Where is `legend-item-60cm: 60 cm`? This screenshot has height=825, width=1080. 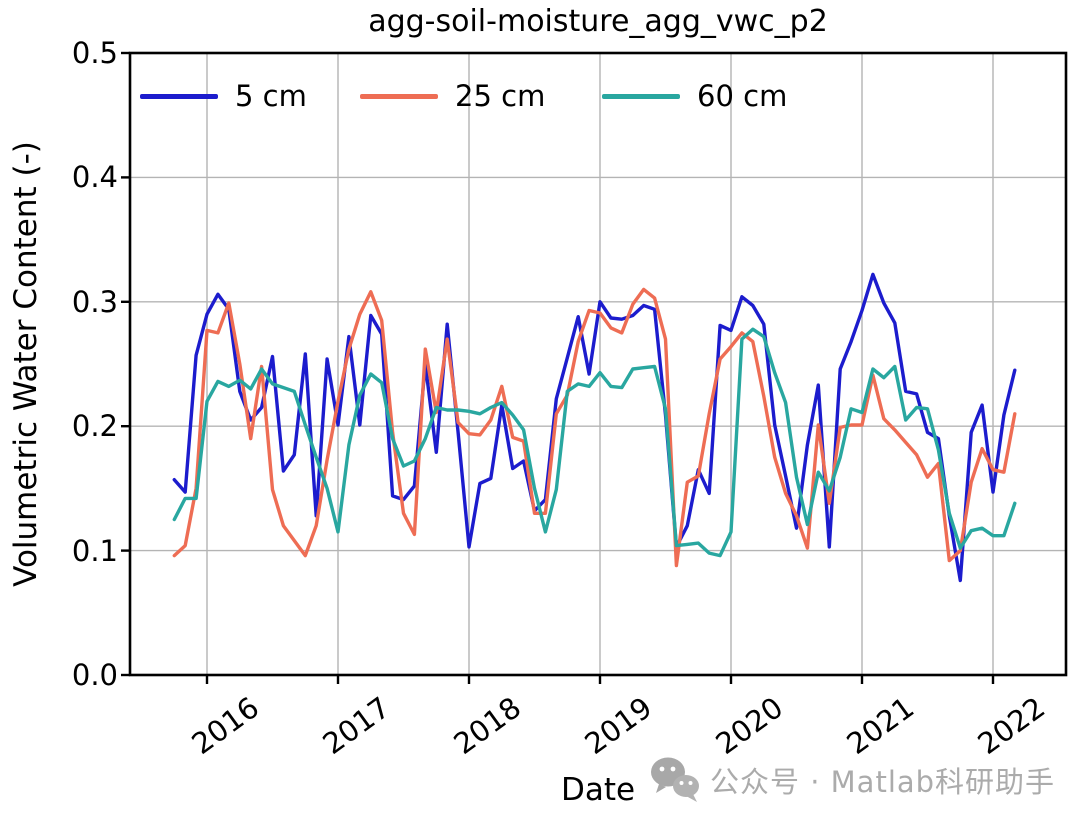
legend-item-60cm: 60 cm is located at coordinates (694, 96).